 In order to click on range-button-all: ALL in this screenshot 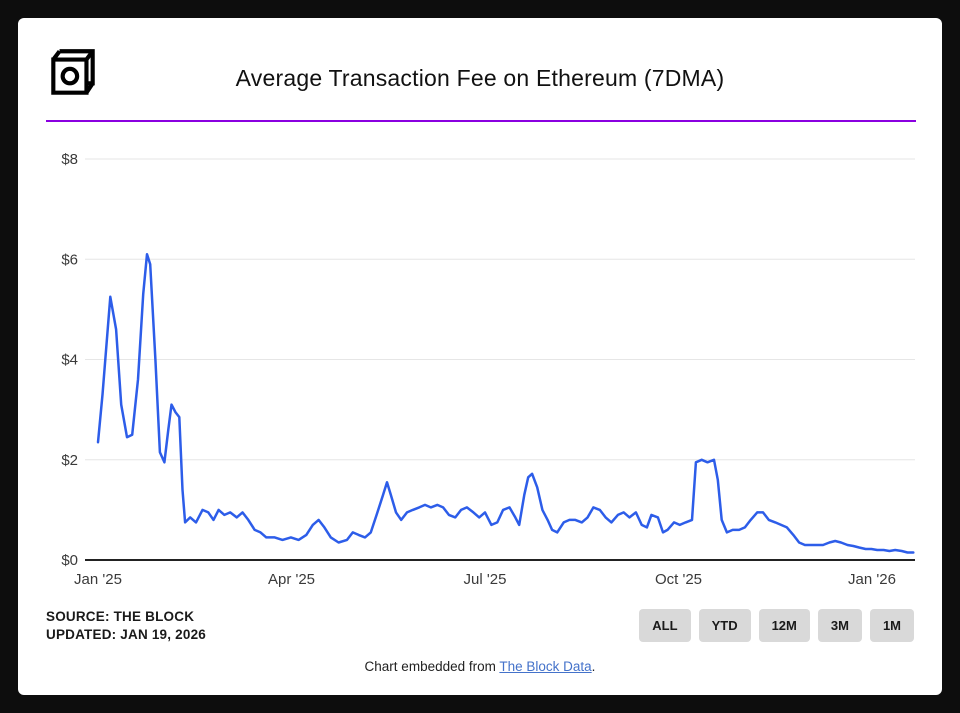, I will do `click(665, 626)`.